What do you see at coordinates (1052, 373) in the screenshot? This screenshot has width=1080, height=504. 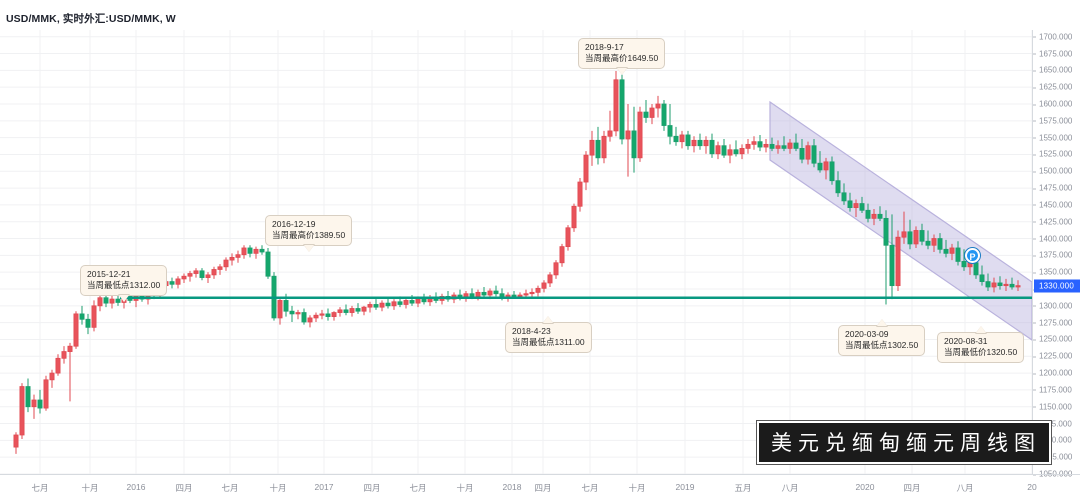 I see `price-tick: 1200.000` at bounding box center [1052, 373].